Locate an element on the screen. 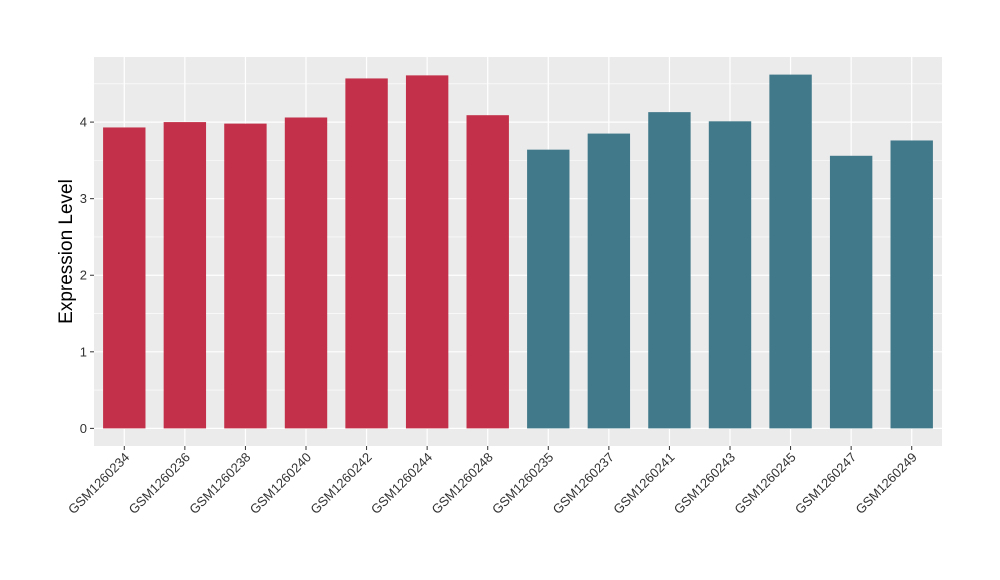 The width and height of the screenshot is (1000, 580). bar-GSM1260248 is located at coordinates (487, 272).